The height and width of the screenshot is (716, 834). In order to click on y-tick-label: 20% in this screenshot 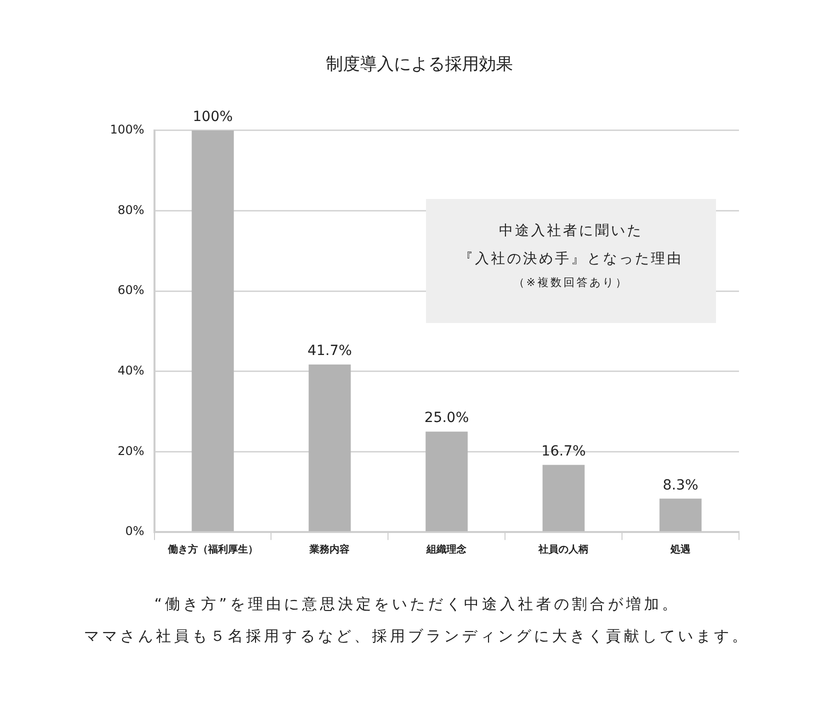, I will do `click(131, 451)`.